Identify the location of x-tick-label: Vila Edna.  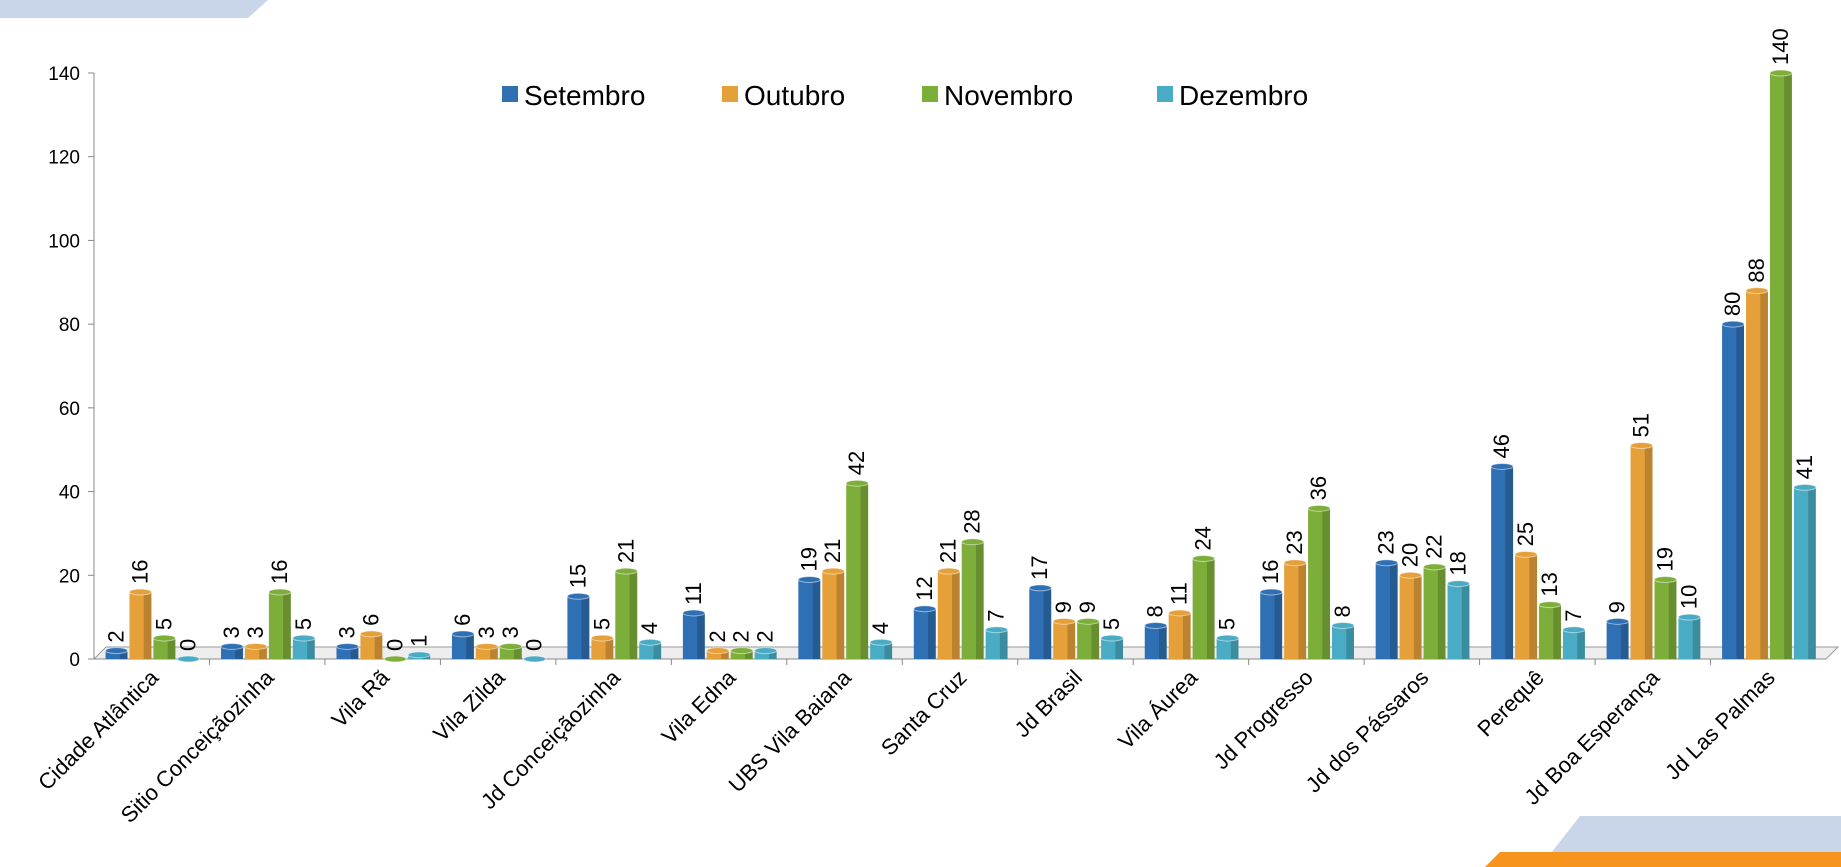
(699, 706).